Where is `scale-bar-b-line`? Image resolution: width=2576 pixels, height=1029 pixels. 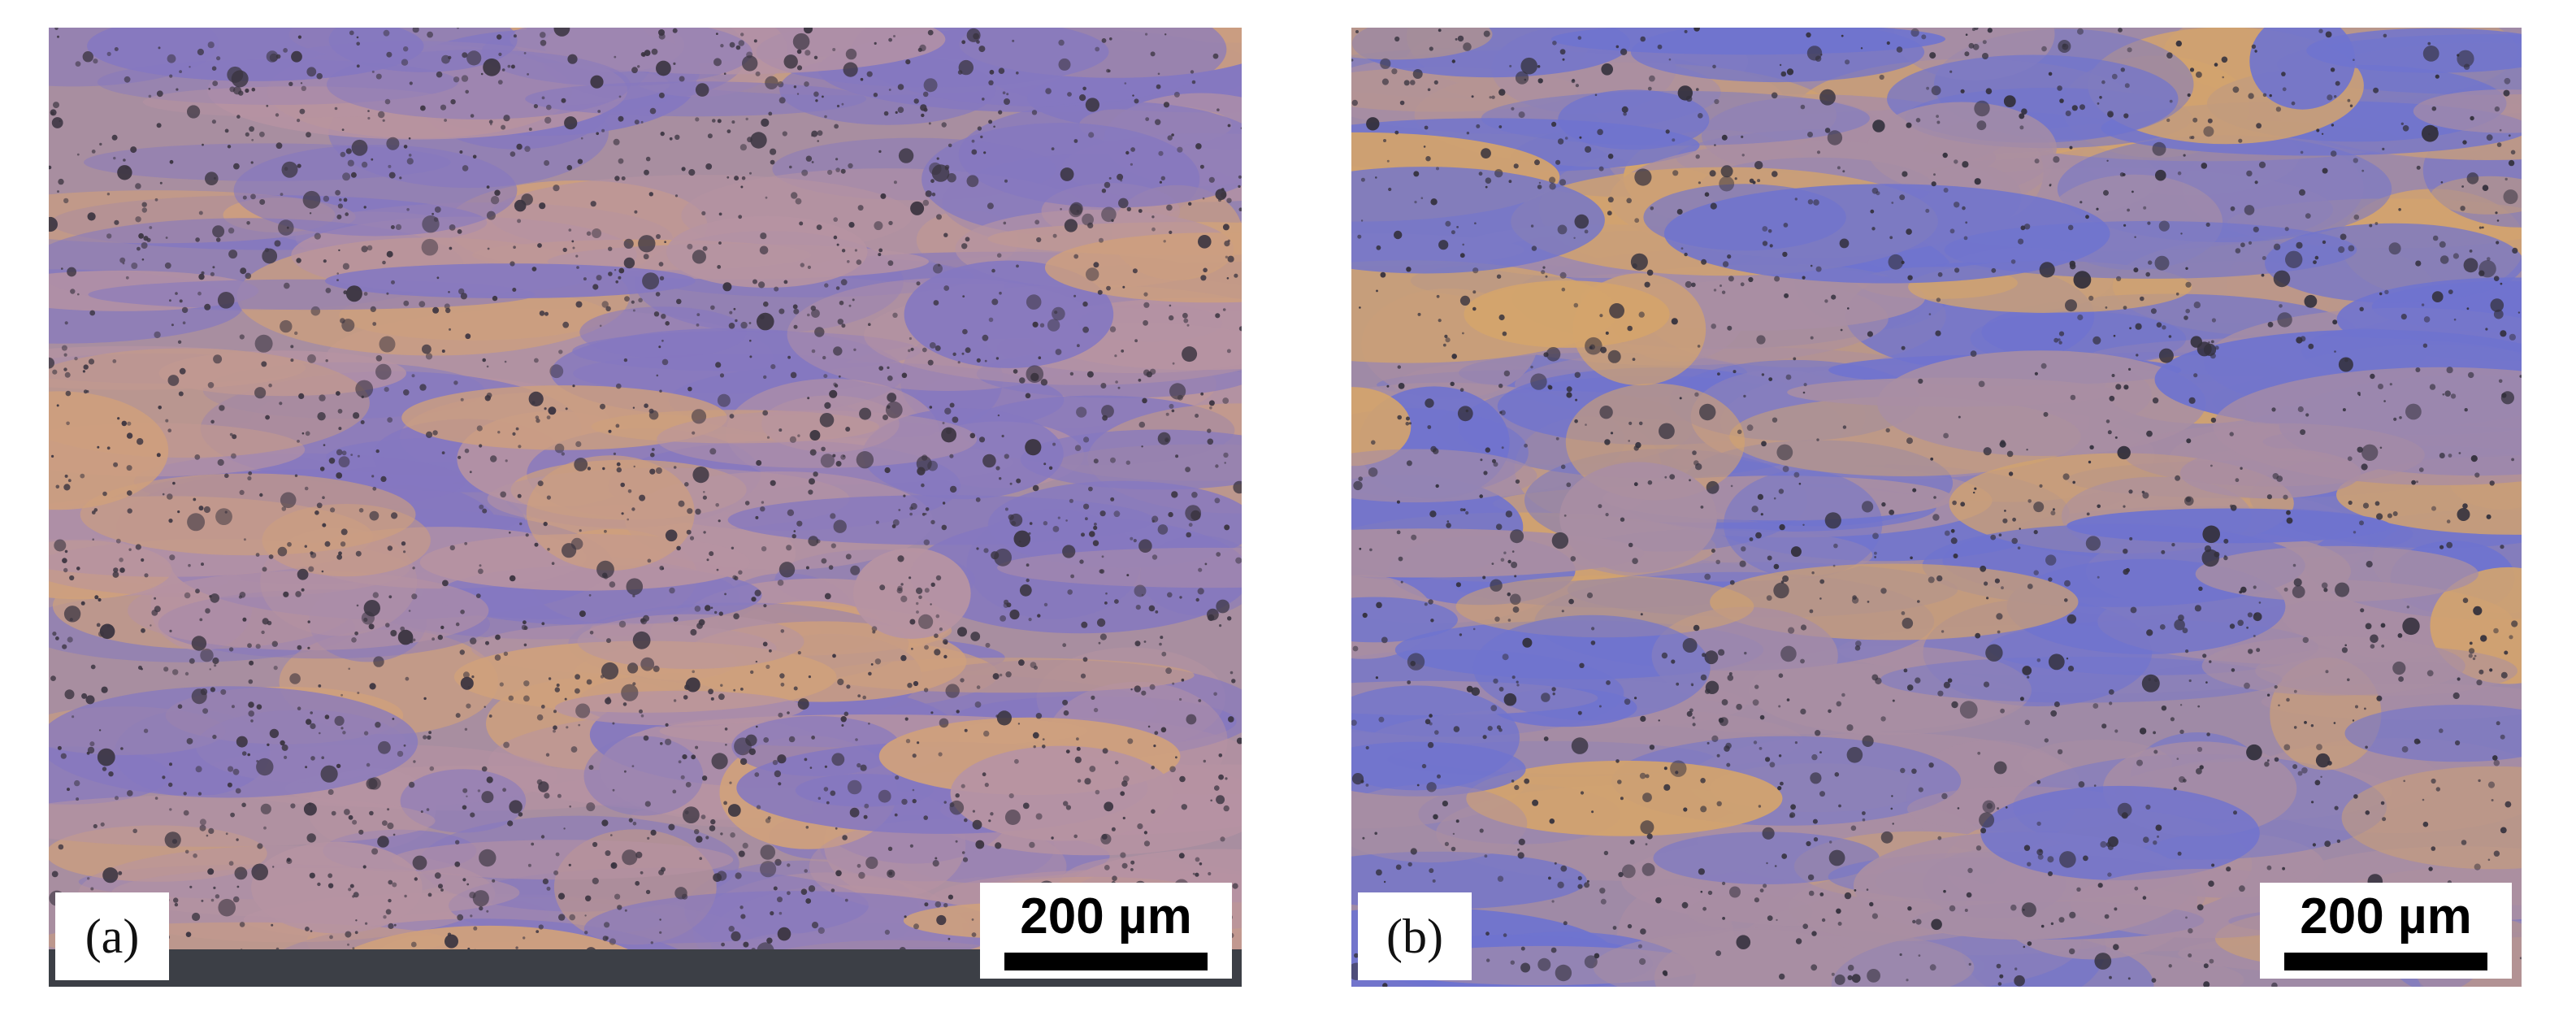
scale-bar-b-line is located at coordinates (2385, 961).